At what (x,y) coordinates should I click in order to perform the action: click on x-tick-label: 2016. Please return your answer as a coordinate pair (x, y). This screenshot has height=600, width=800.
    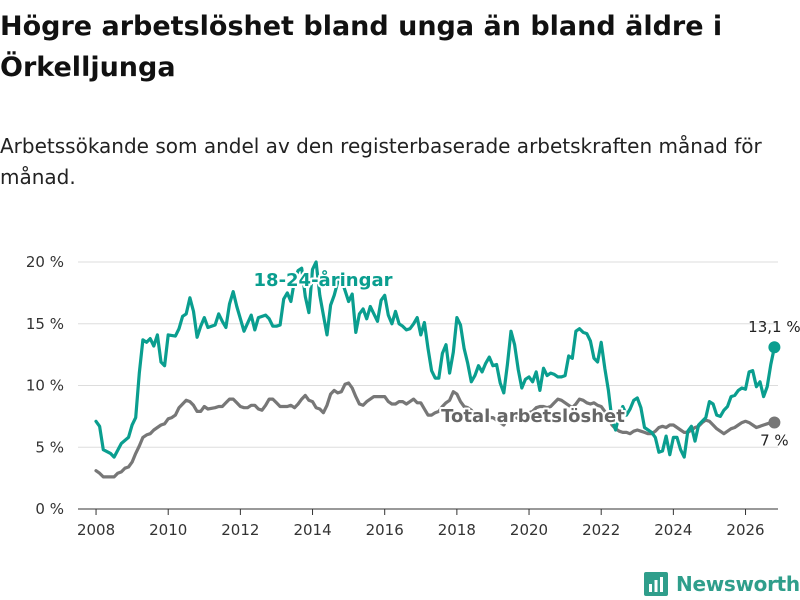
    Looking at the image, I should click on (385, 530).